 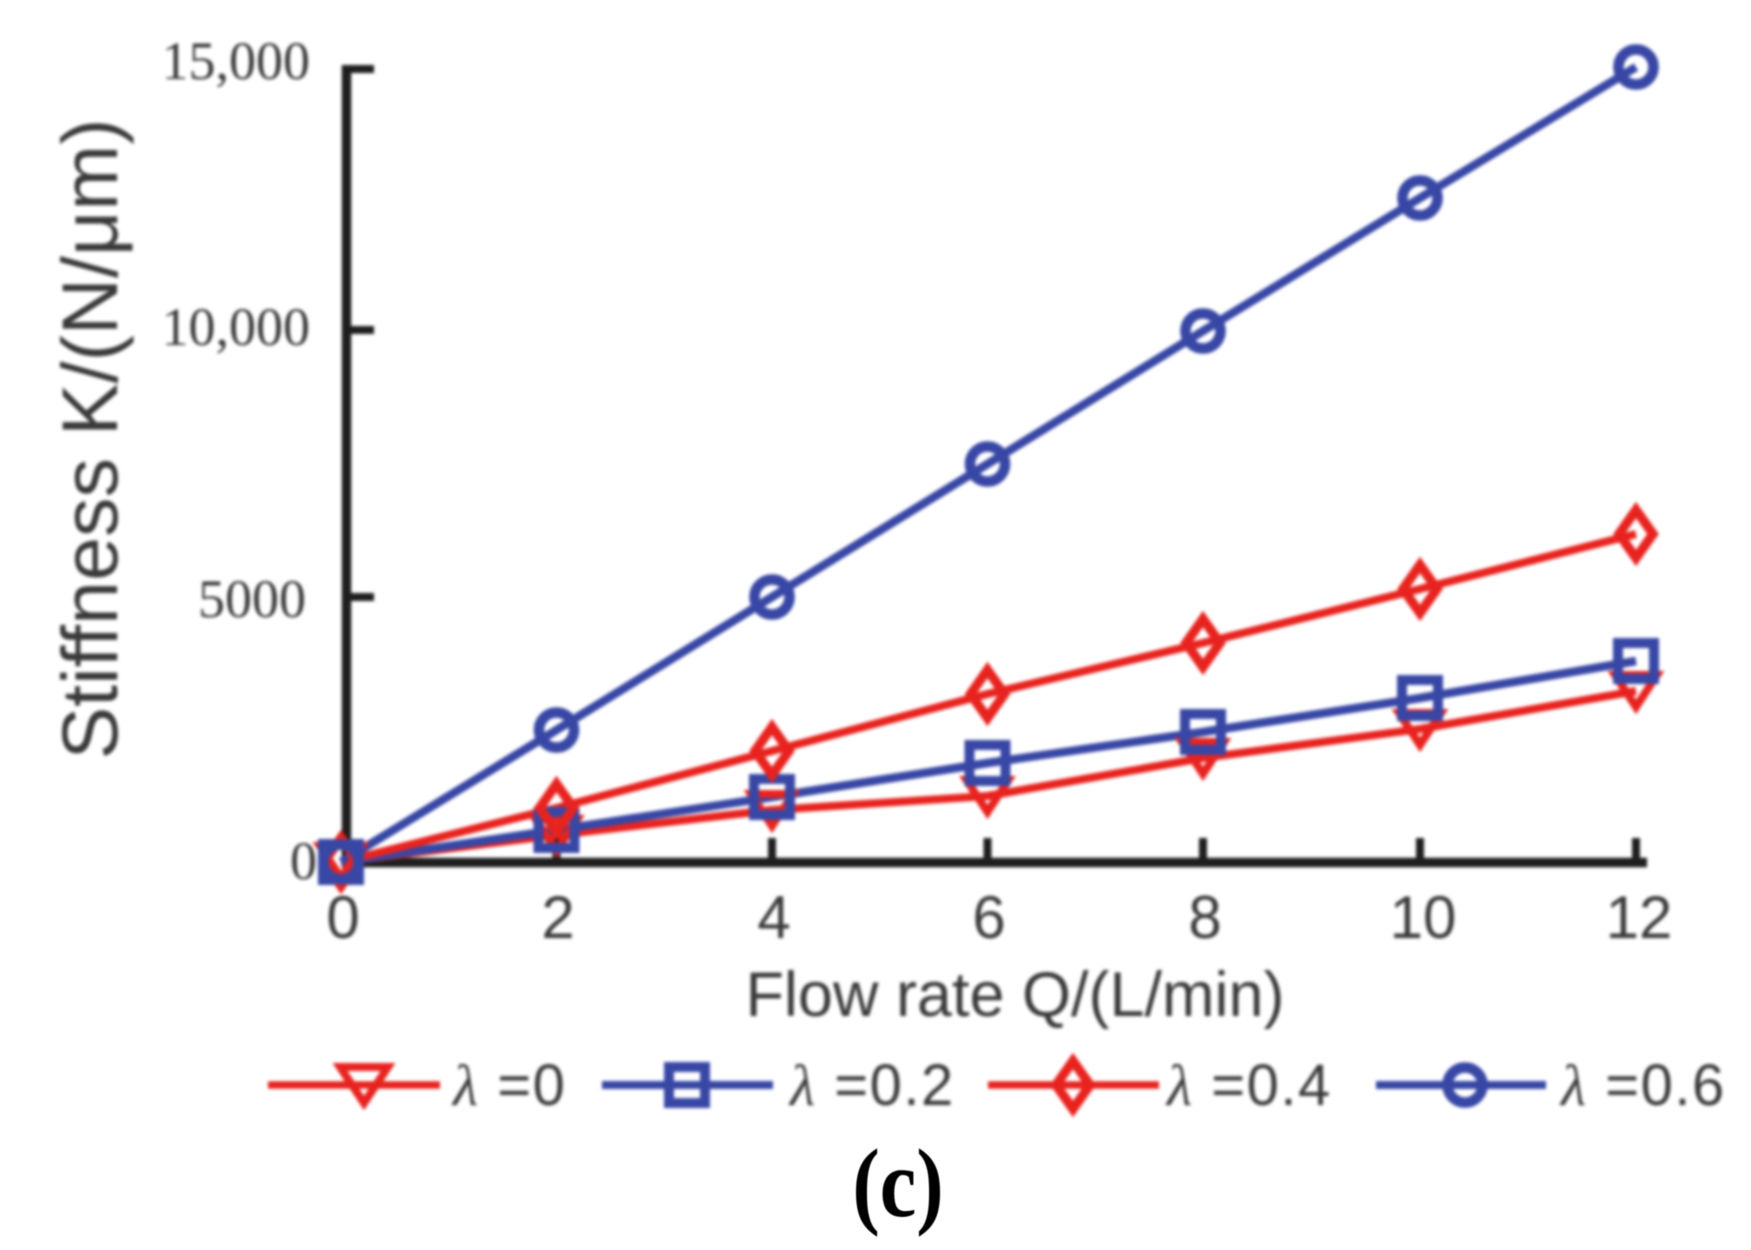 I want to click on svg-text: Flow rate Q/(L/min), so click(x=1014, y=995).